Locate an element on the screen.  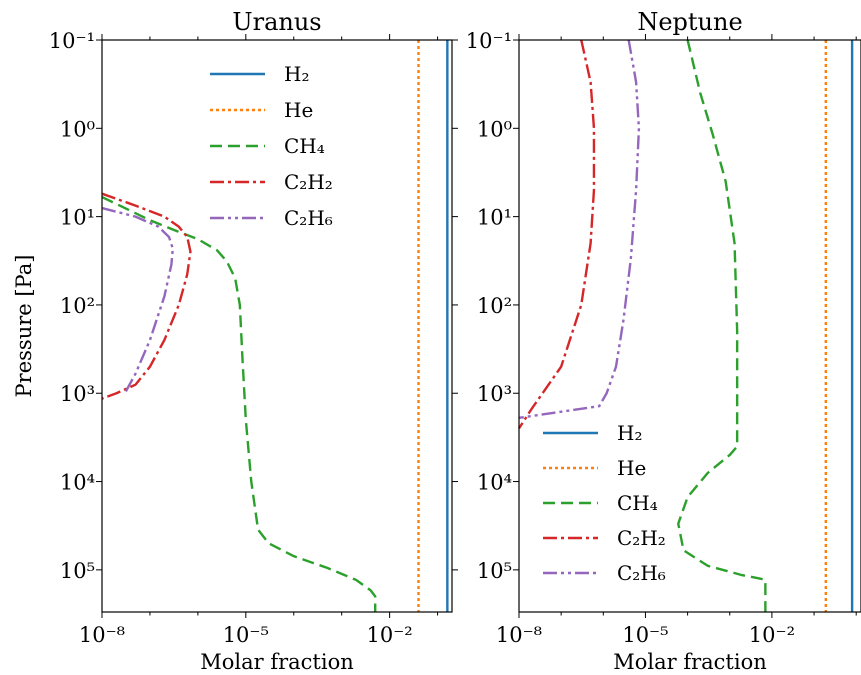
neptune-legend-label-ch4: CH₄ is located at coordinates (637, 503).